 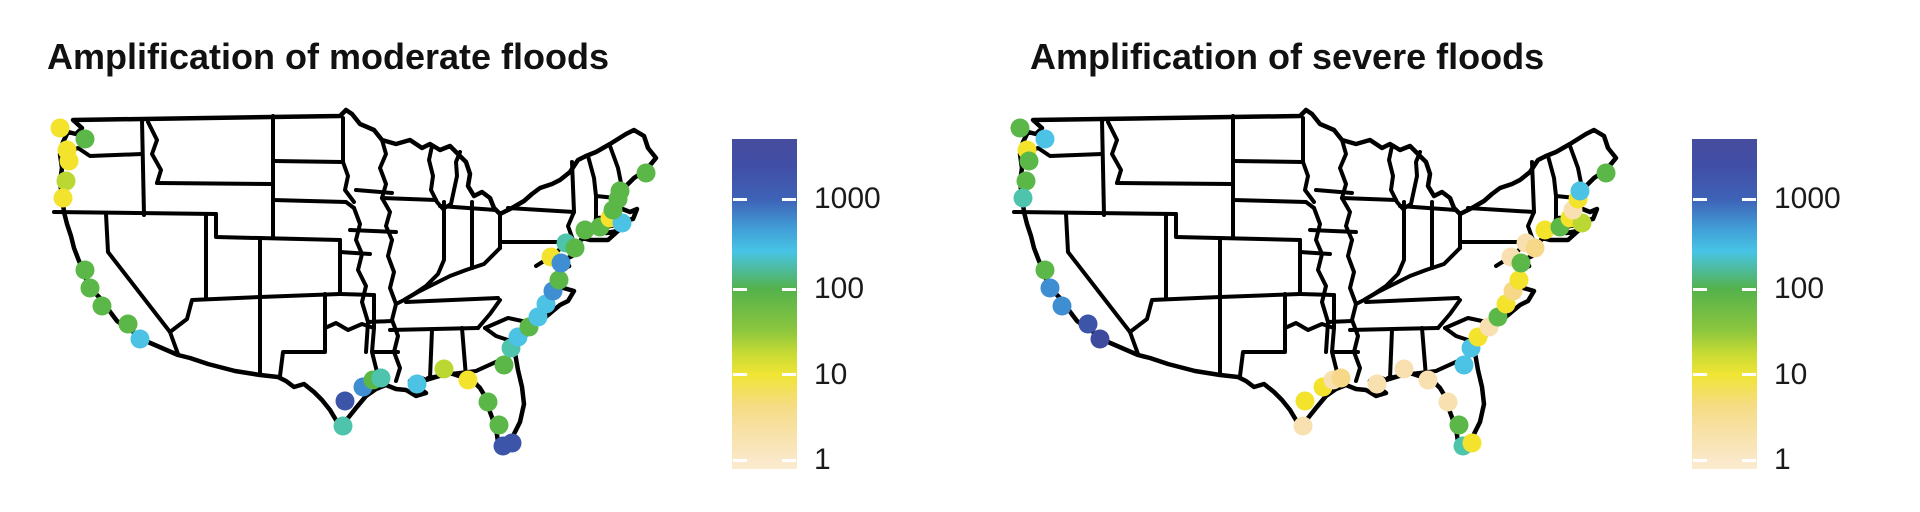 I want to click on colorbar-moderate, so click(x=764, y=304).